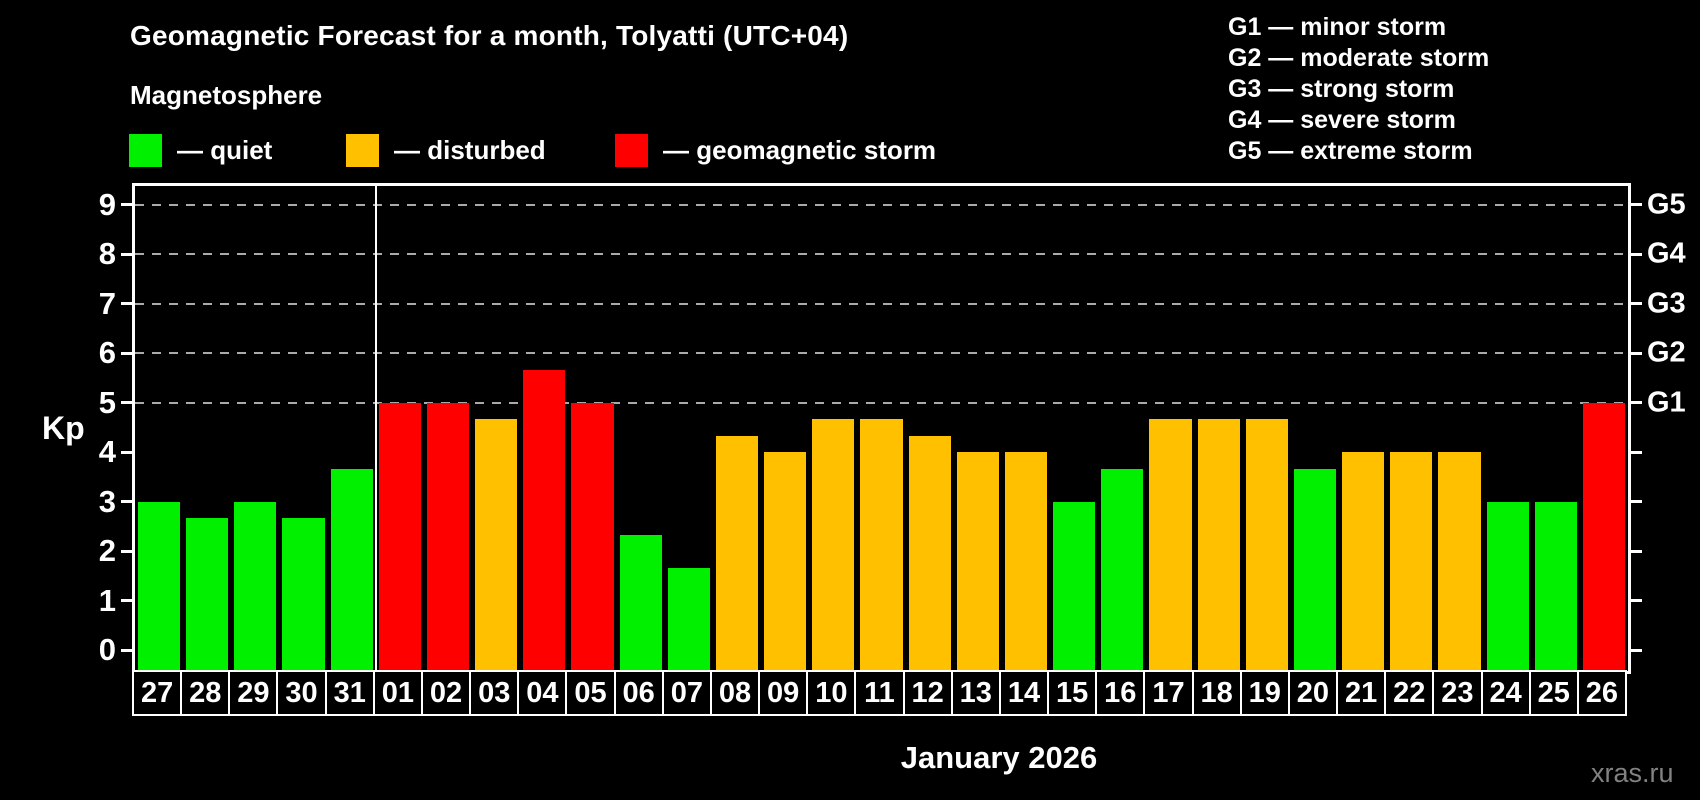 This screenshot has width=1700, height=800. What do you see at coordinates (1359, 58) in the screenshot?
I see `storm-scale-g2: G2 — moderate storm` at bounding box center [1359, 58].